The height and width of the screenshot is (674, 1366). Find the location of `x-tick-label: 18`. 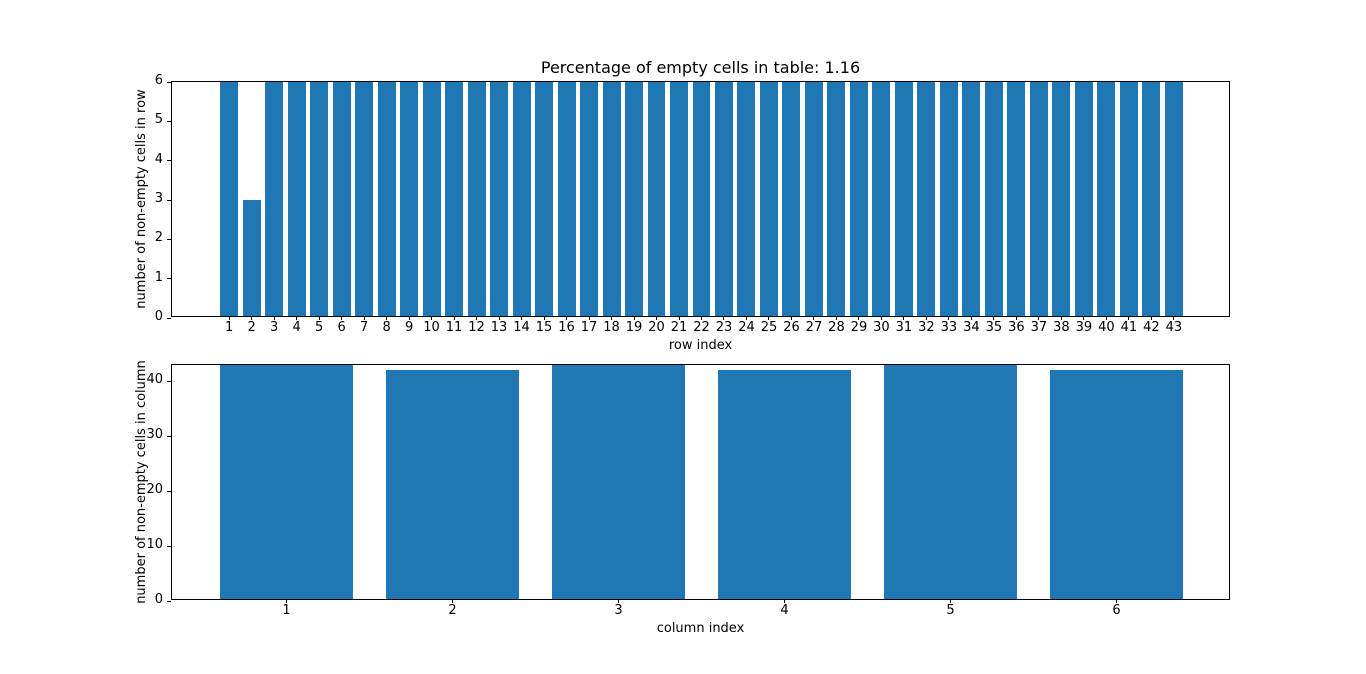

x-tick-label: 18 is located at coordinates (611, 327).